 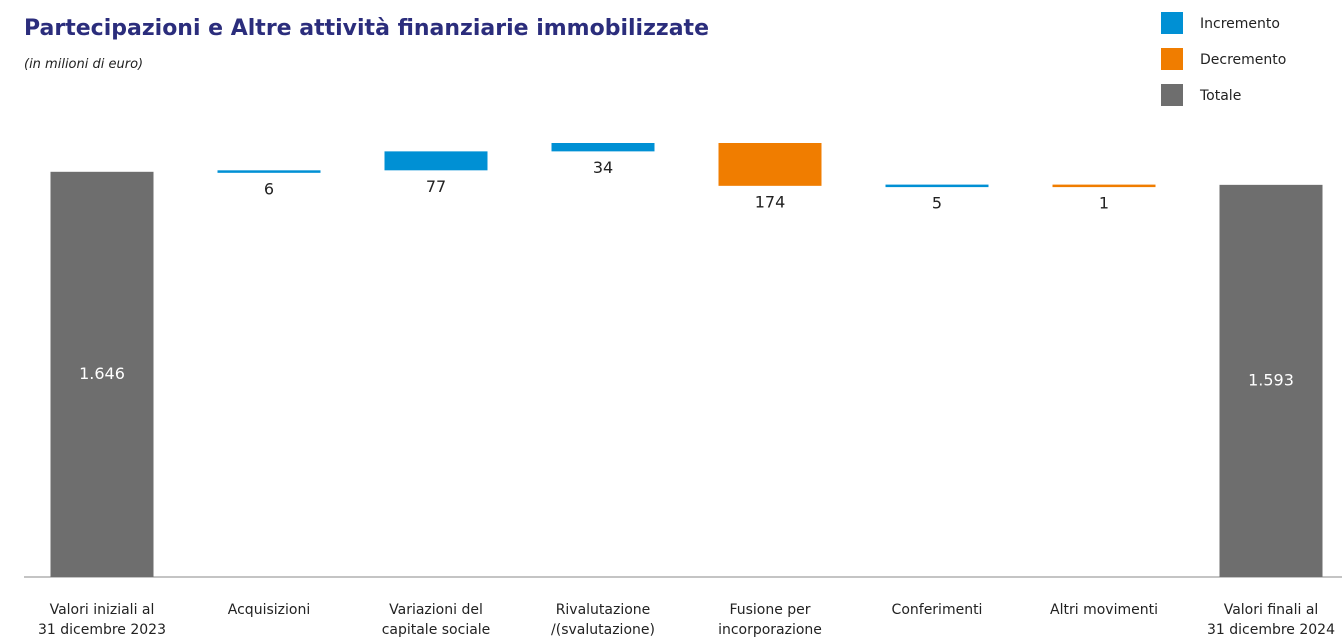 What do you see at coordinates (84, 64) in the screenshot?
I see `chart-subtitle: (in milioni di euro)` at bounding box center [84, 64].